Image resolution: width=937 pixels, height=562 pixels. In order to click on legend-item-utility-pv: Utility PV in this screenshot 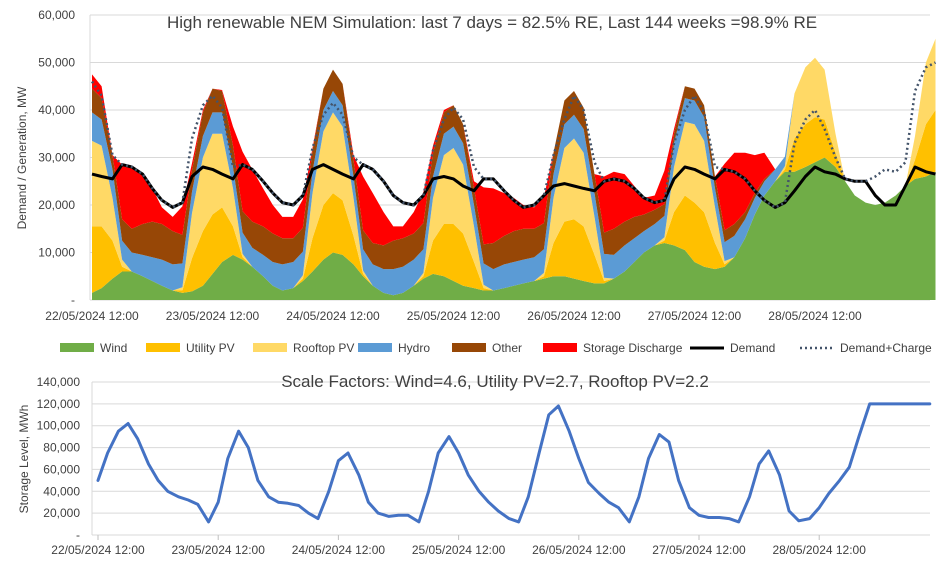, I will do `click(190, 348)`.